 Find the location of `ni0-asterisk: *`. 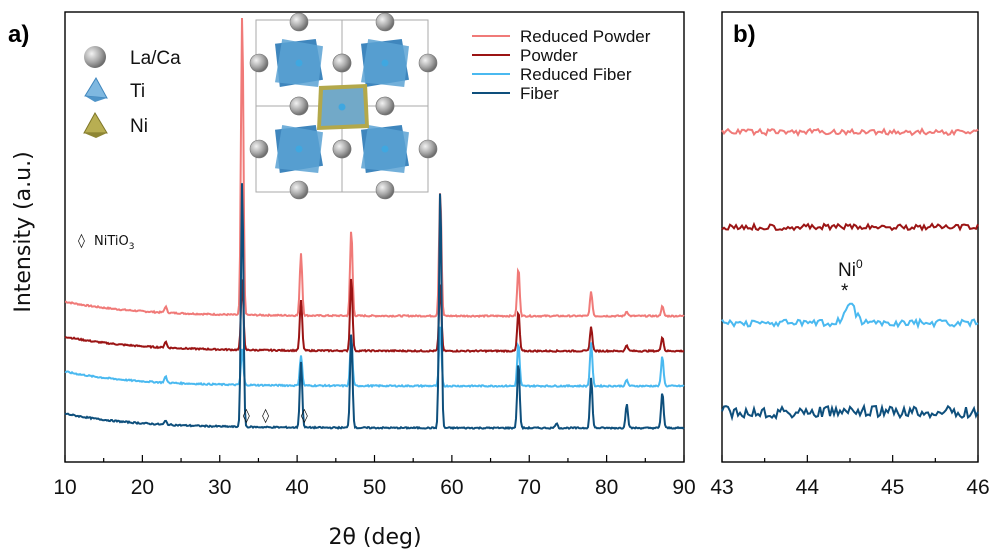

ni0-asterisk: * is located at coordinates (845, 291).